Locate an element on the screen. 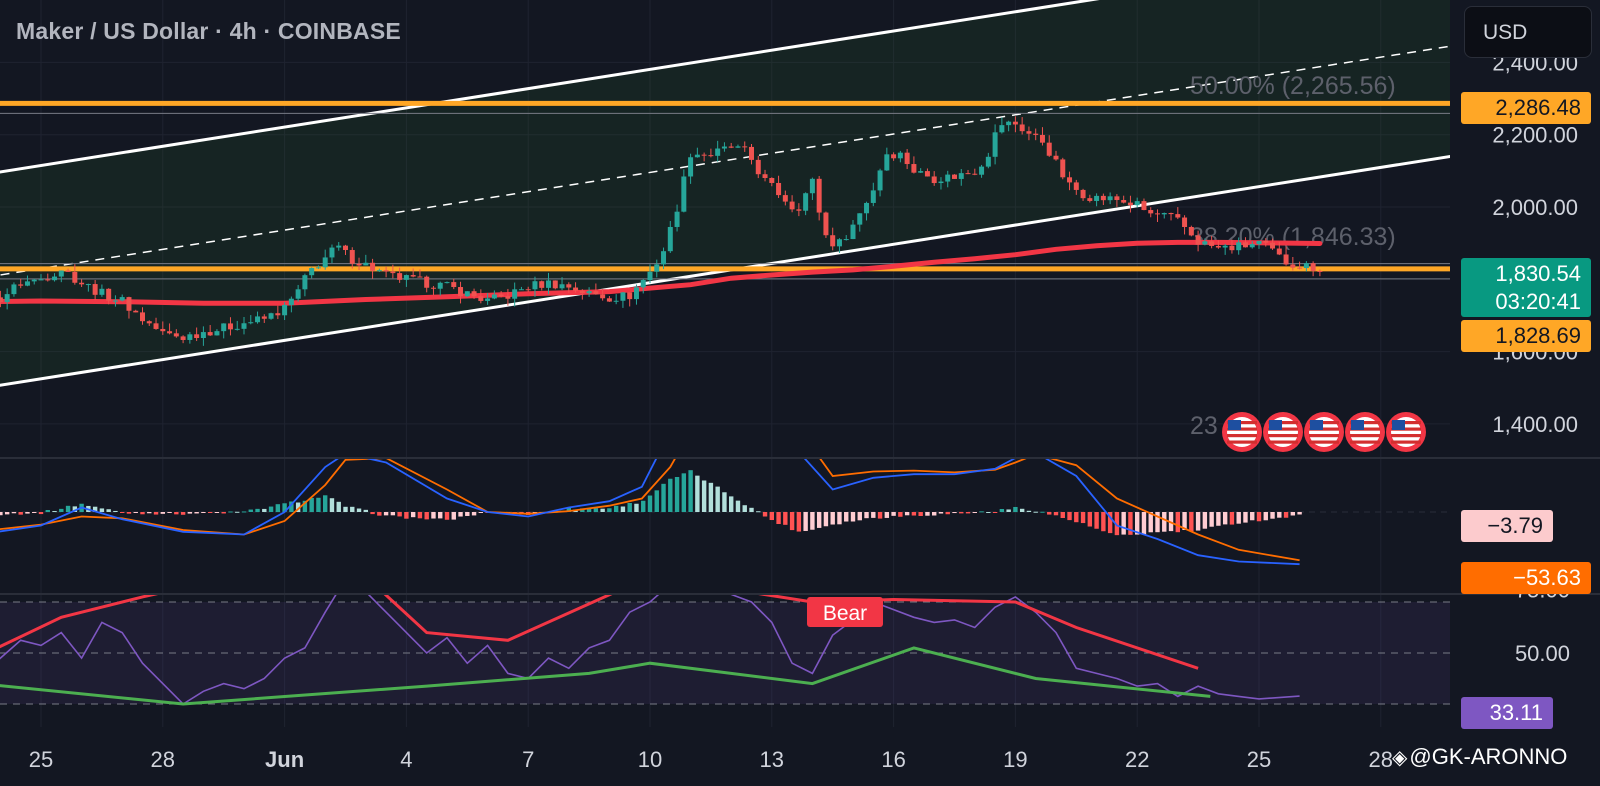 The width and height of the screenshot is (1600, 786). macd-line is located at coordinates (650, 512).